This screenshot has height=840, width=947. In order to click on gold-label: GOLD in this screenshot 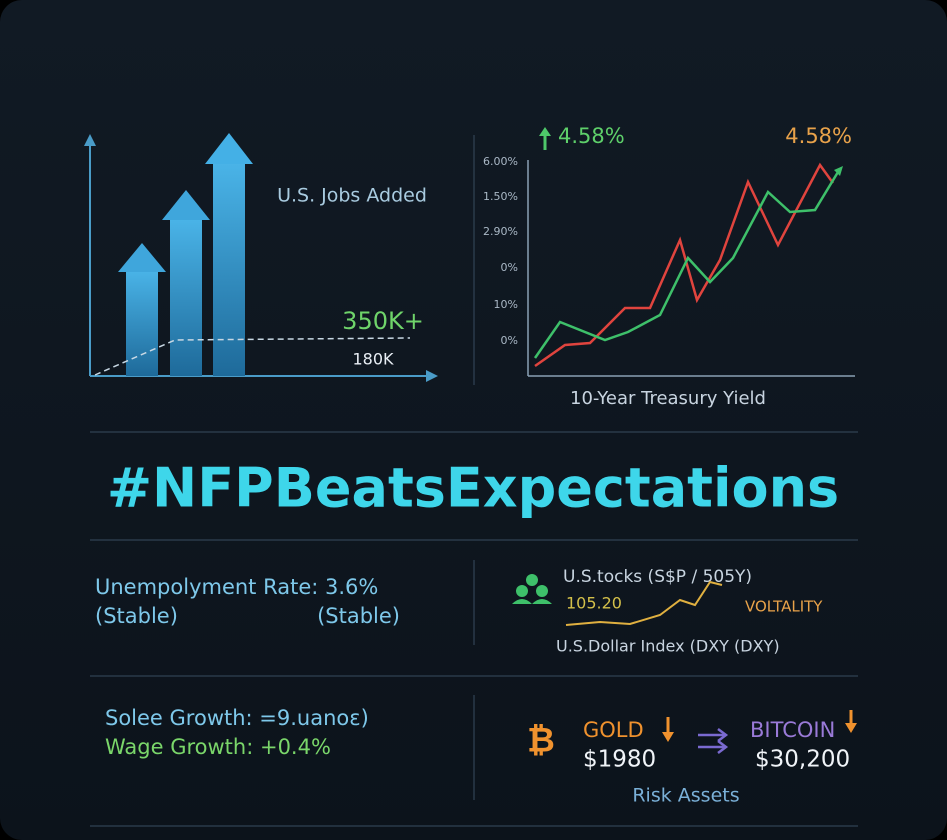, I will do `click(613, 730)`.